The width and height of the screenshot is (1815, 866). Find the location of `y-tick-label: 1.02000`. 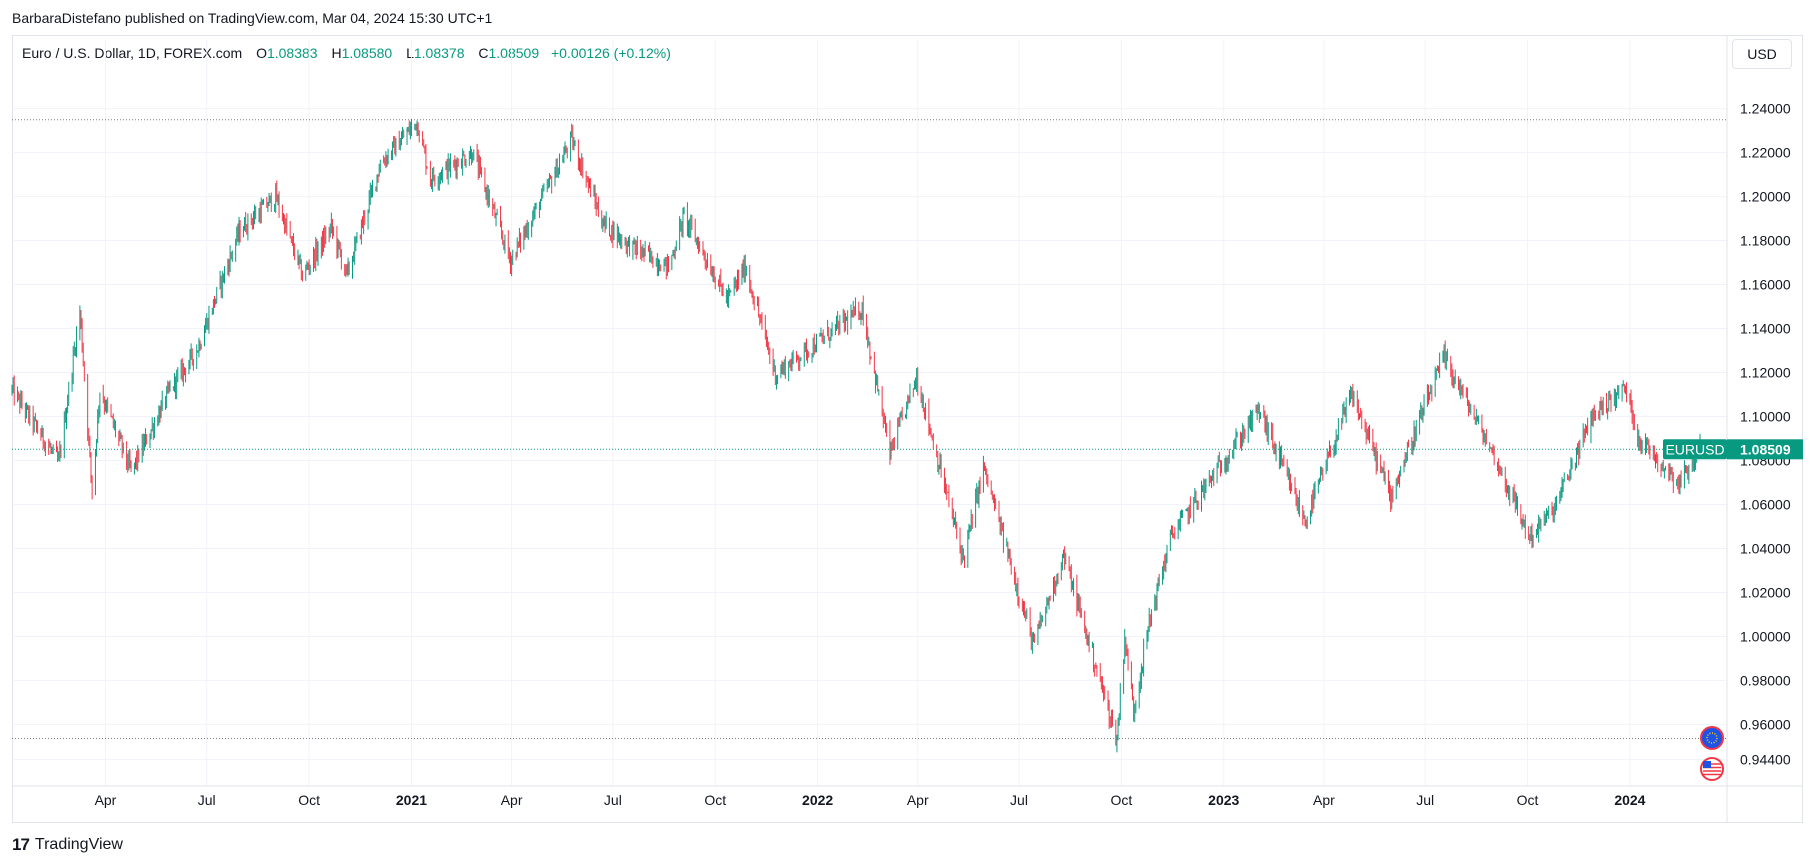

y-tick-label: 1.02000 is located at coordinates (1765, 592).